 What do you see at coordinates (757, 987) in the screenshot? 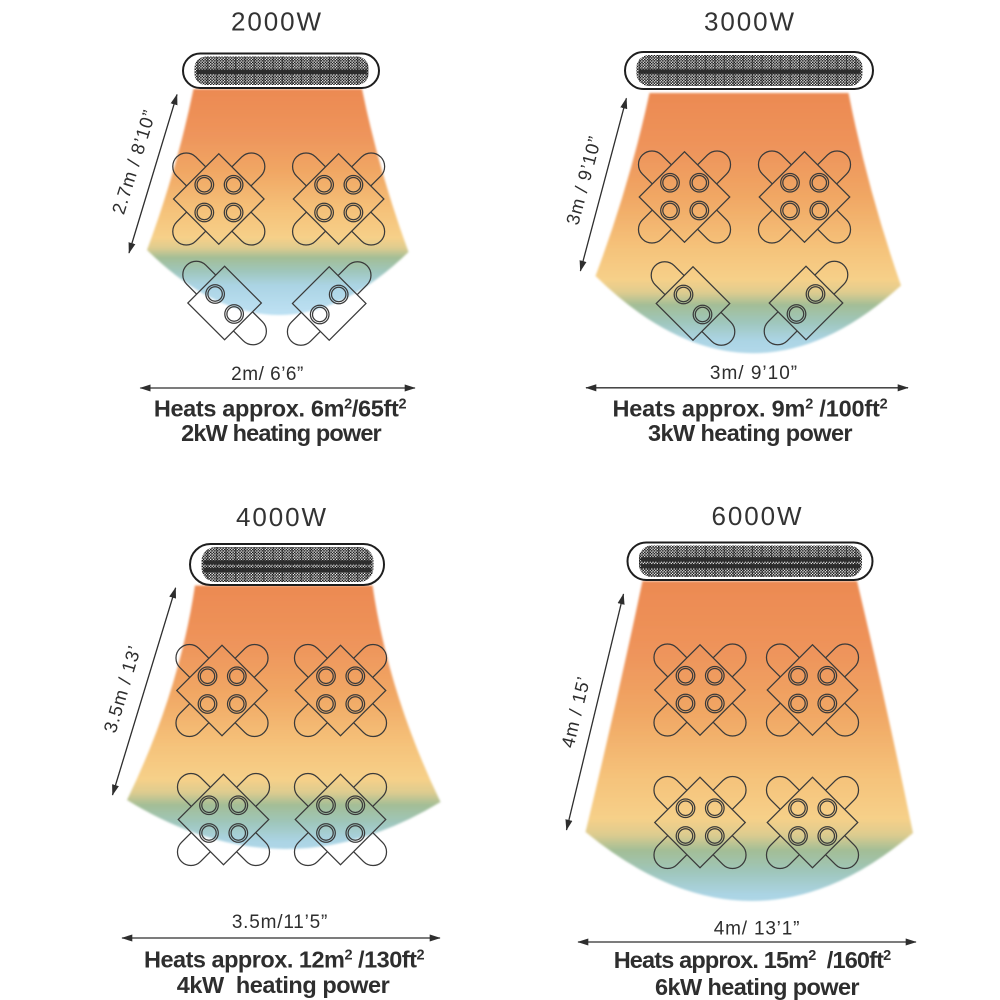
I see `svg-text: 6kW heating power` at bounding box center [757, 987].